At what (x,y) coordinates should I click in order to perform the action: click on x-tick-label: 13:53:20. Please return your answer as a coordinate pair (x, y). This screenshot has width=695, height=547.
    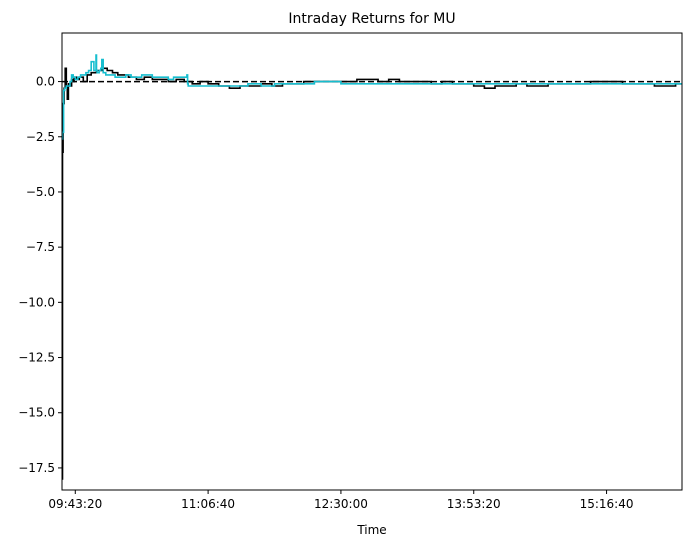
    Looking at the image, I should click on (474, 504).